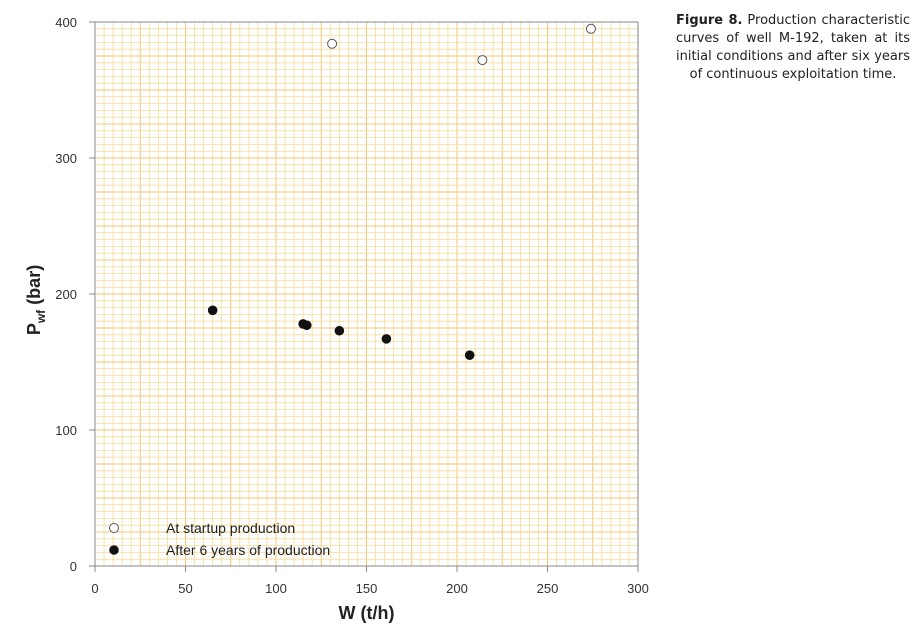 Image resolution: width=918 pixels, height=633 pixels. Describe the element at coordinates (66, 294) in the screenshot. I see `y-tick-label: 200` at that location.